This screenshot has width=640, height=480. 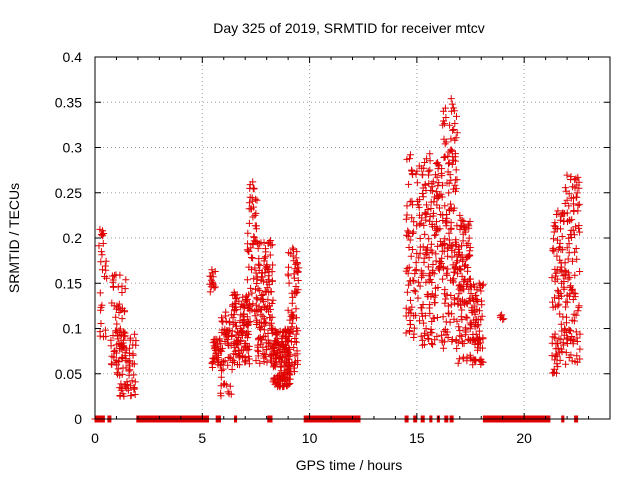 I want to click on y-tick-label: 0.3, so click(x=73, y=148).